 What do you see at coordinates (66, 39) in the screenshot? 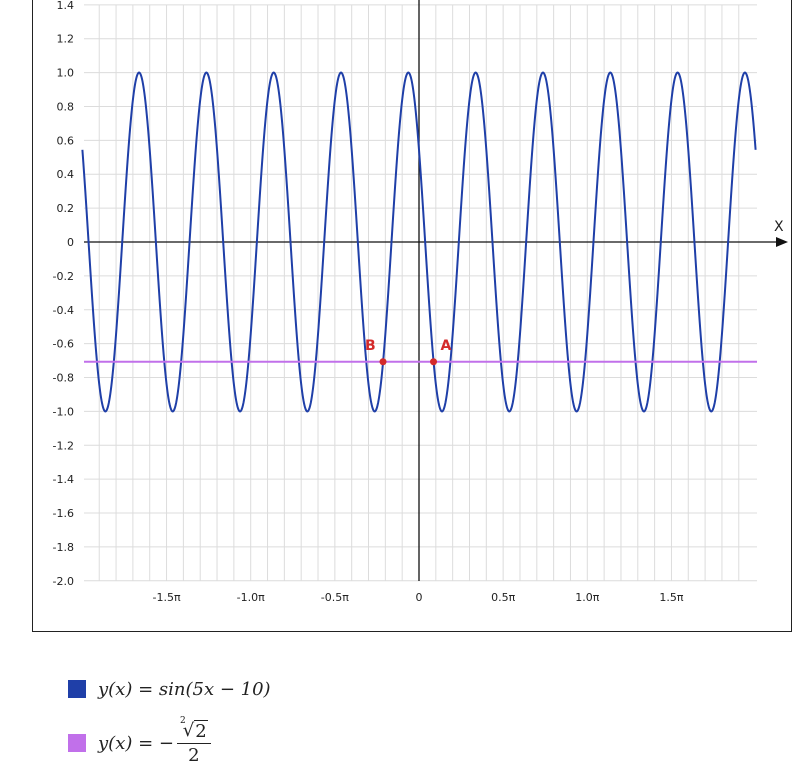
I see `y-tick-label: 1.2` at bounding box center [66, 39].